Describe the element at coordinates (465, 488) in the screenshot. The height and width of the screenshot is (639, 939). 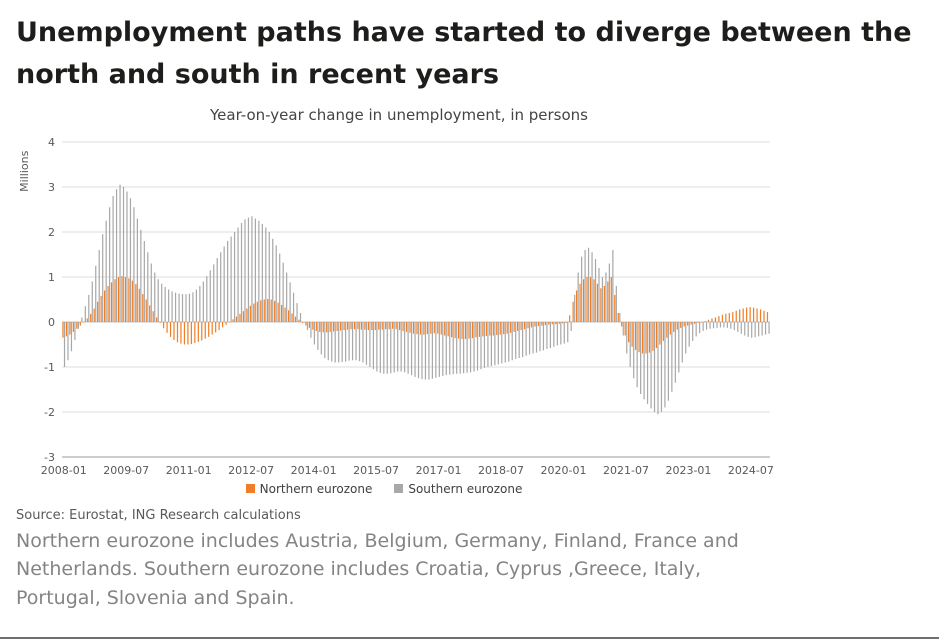
I see `legend-label-southern: Southern eurozone` at that location.